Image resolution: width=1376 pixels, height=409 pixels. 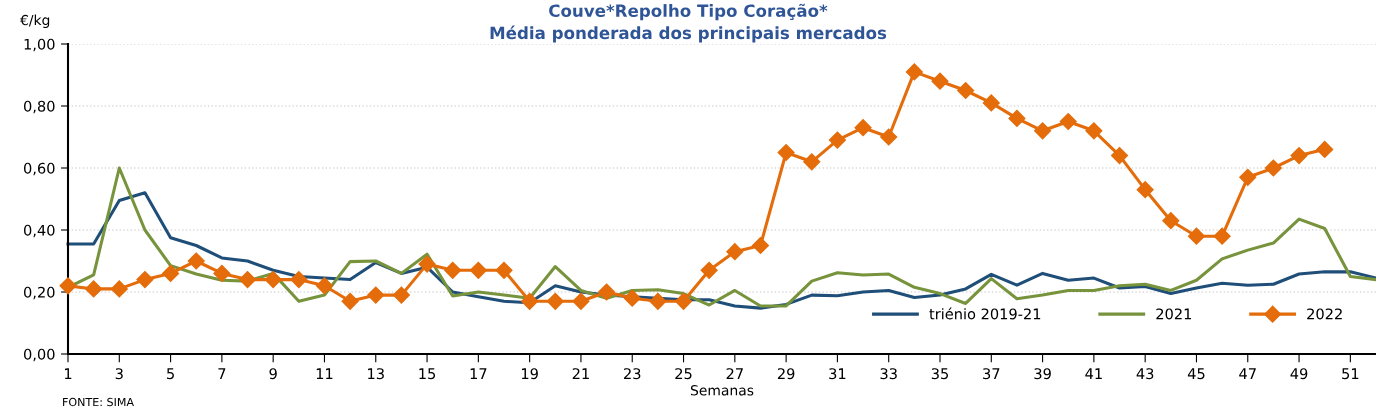 I want to click on x-tick-label: 5, so click(x=170, y=374).